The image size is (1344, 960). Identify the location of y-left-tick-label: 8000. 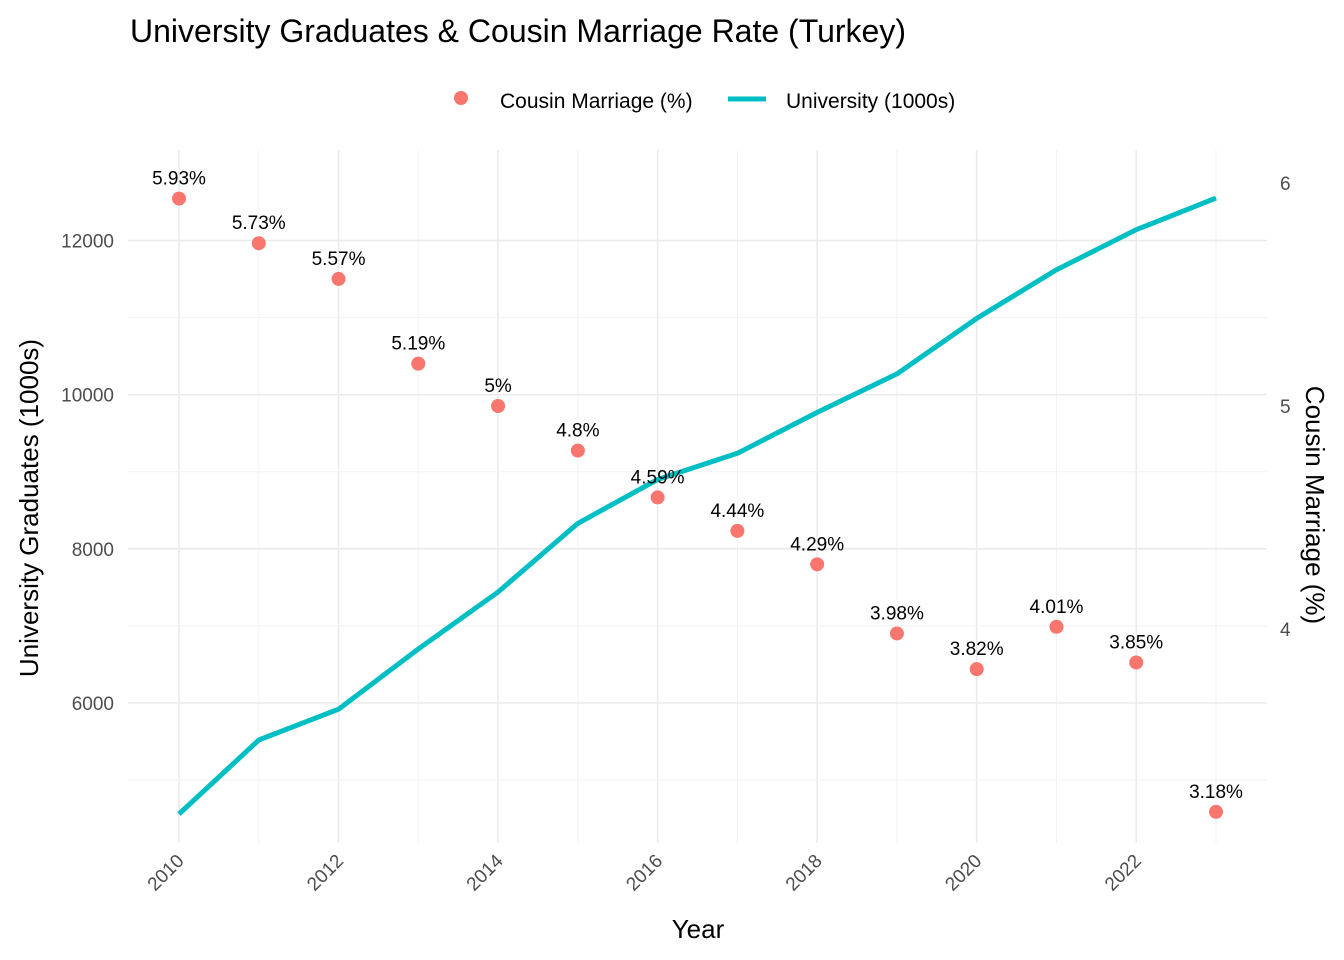
(93, 550).